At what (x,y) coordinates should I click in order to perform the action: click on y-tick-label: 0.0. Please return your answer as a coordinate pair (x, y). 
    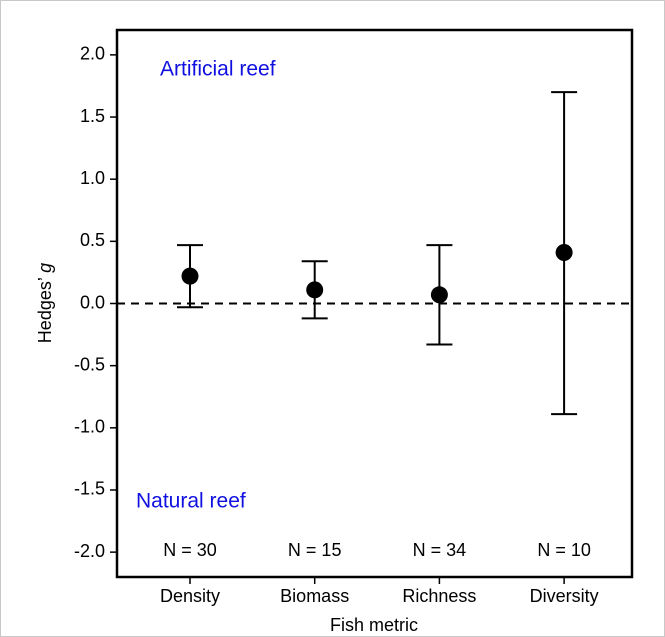
    Looking at the image, I should click on (92, 302).